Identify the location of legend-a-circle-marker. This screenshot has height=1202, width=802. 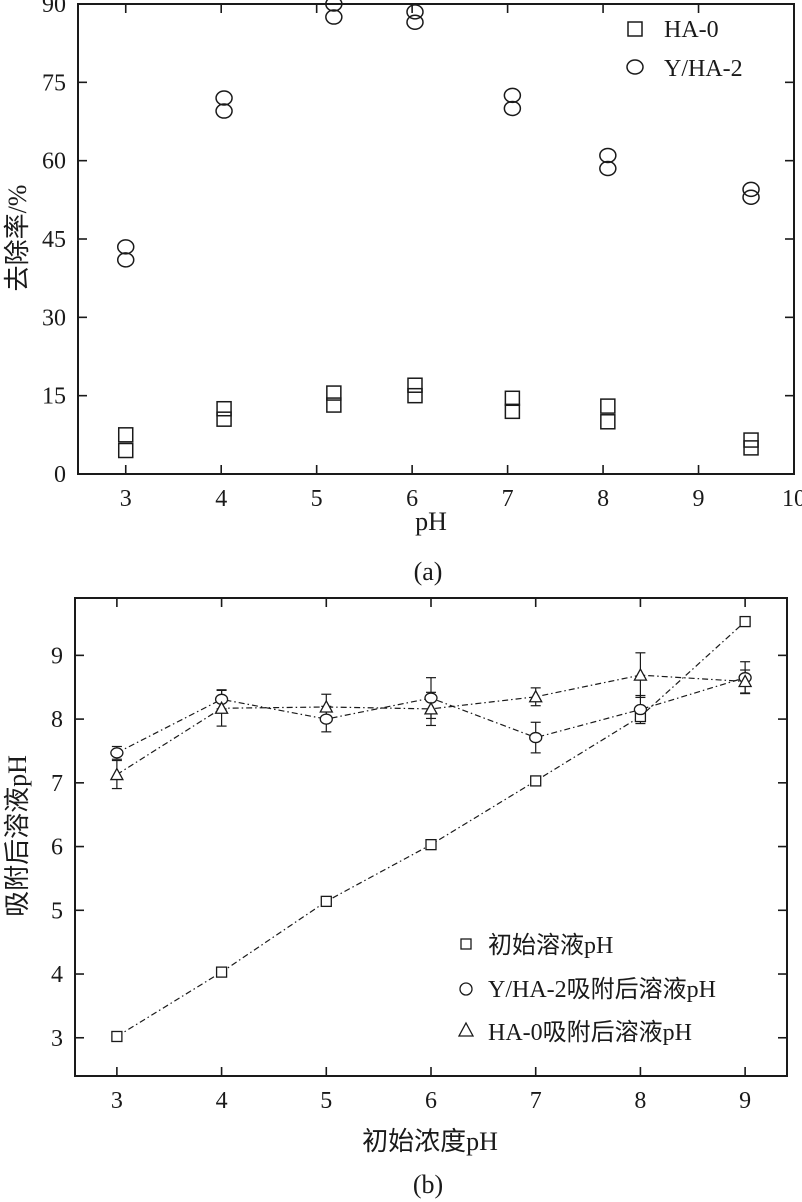
(635, 67).